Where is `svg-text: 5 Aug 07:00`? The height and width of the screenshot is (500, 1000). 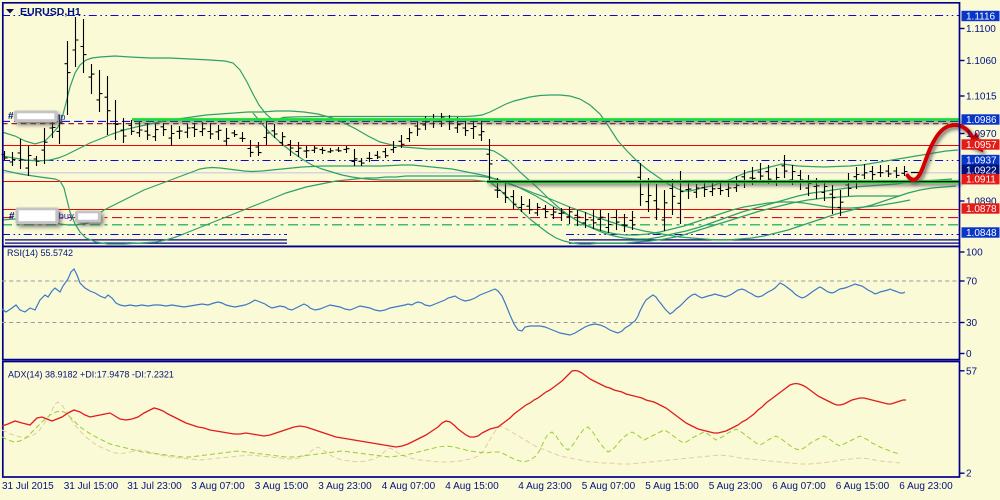
svg-text: 5 Aug 07:00 is located at coordinates (609, 486).